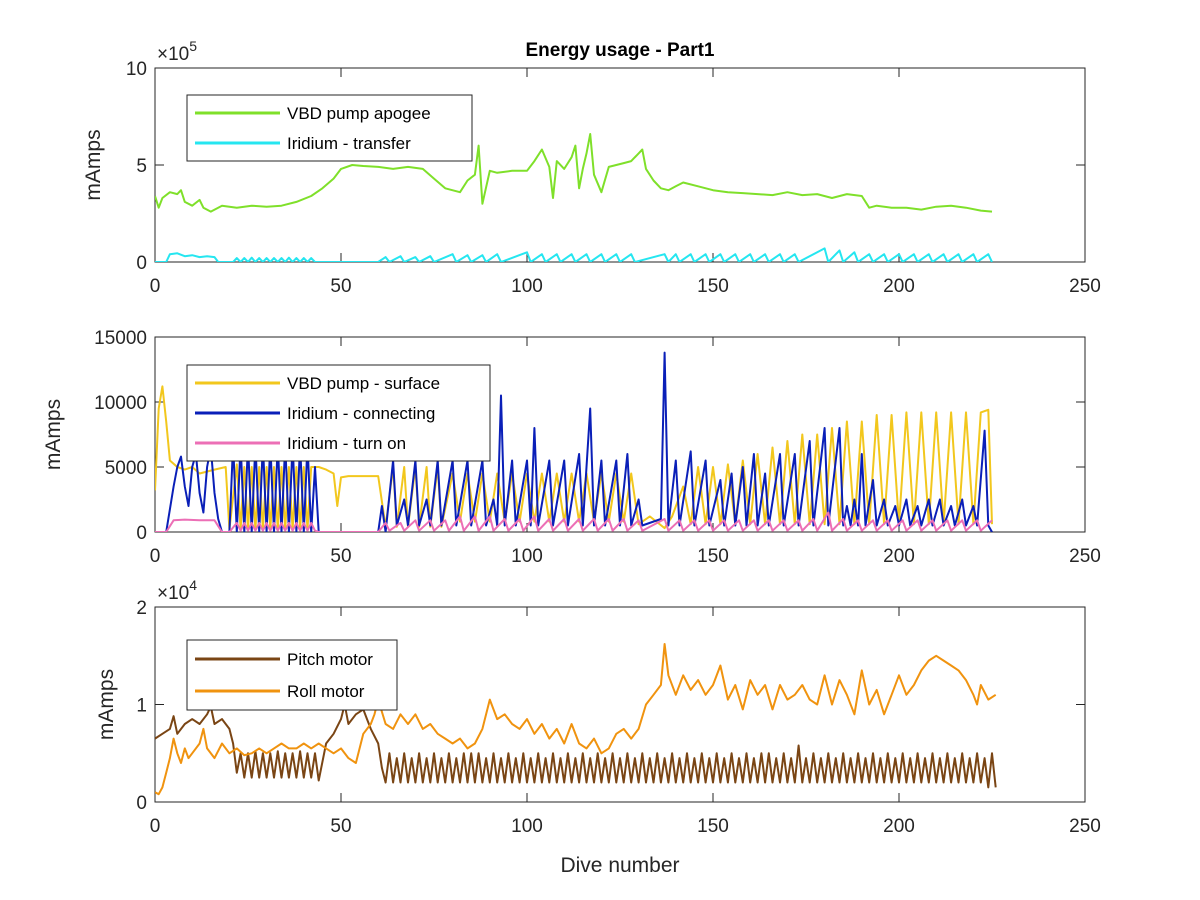 The width and height of the screenshot is (1200, 900). Describe the element at coordinates (141, 706) in the screenshot. I see `y-tick-label: 1` at that location.